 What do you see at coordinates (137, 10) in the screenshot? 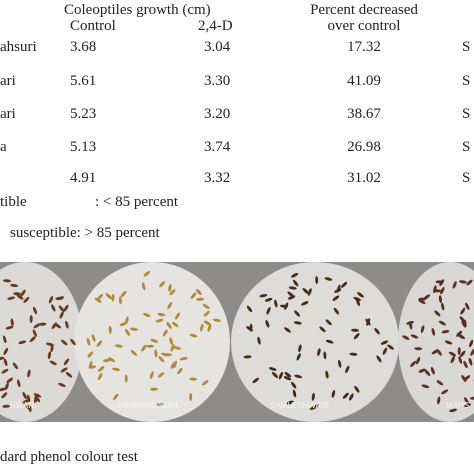
I see `group-header: Coleoptiles growth (cm)` at bounding box center [137, 10].